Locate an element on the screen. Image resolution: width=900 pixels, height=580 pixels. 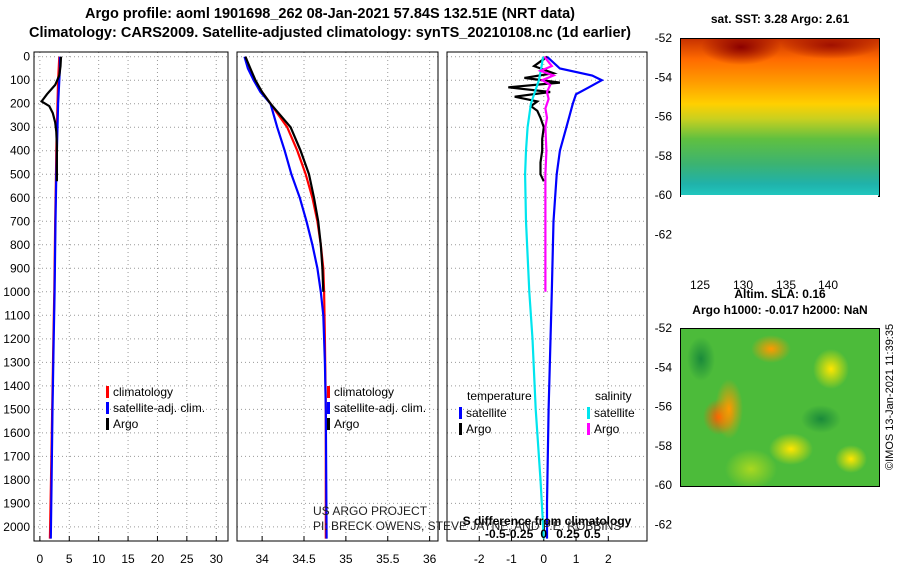
x-tick-label: -2 is located at coordinates (479, 559).